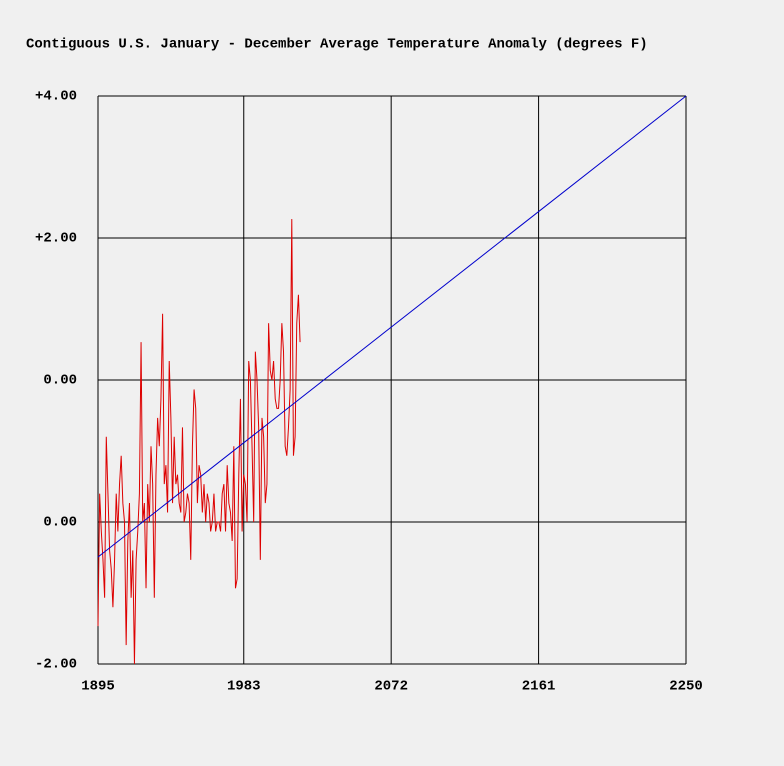  I want to click on x-tick-label: 2072, so click(391, 687).